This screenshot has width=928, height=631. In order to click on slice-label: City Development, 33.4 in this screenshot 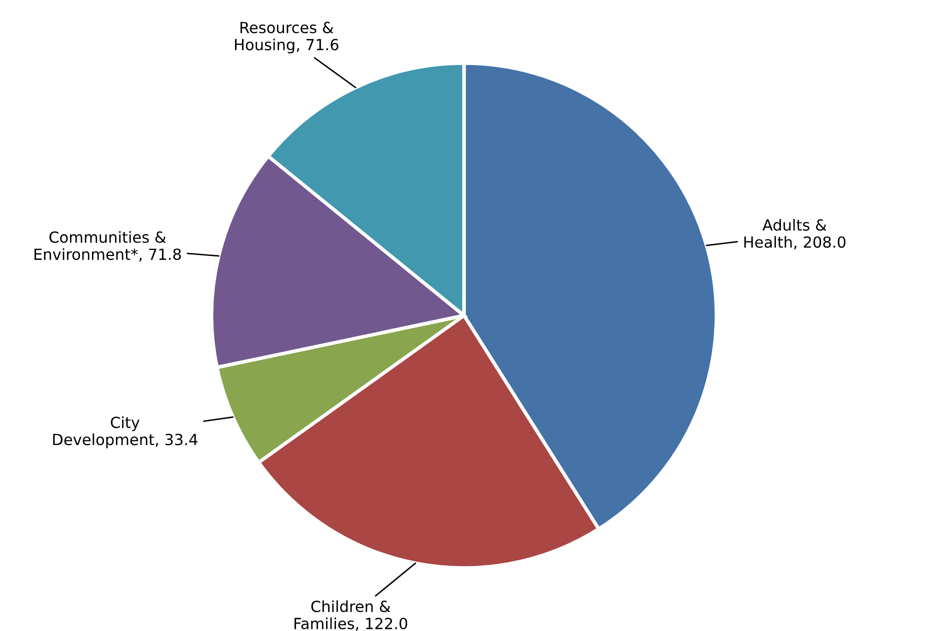, I will do `click(125, 432)`.